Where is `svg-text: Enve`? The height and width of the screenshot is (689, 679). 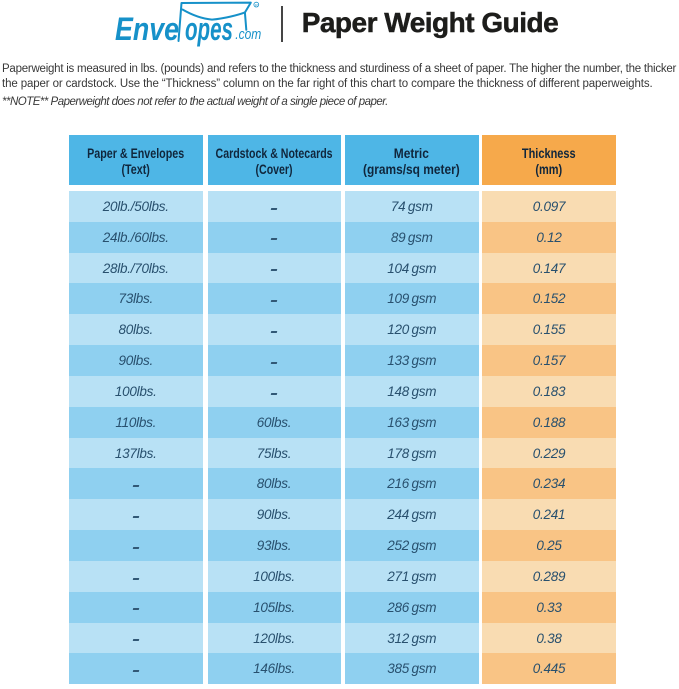 svg-text: Enve is located at coordinates (147, 29).